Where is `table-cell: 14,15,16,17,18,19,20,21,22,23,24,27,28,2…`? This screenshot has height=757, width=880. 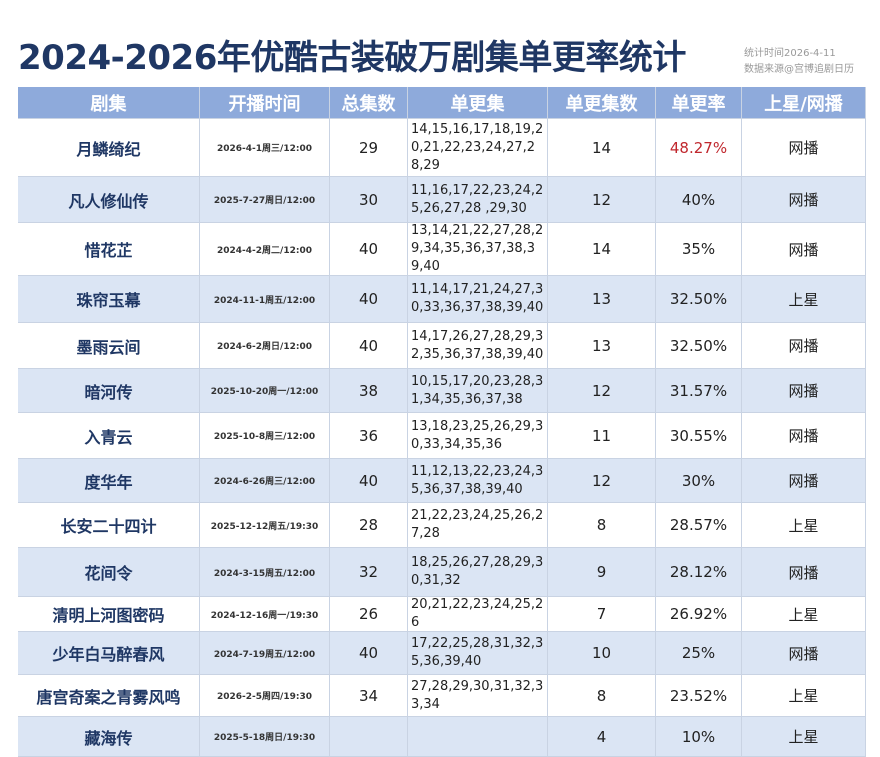 table-cell: 14,15,16,17,18,19,20,21,22,23,24,27,28,2… is located at coordinates (478, 148).